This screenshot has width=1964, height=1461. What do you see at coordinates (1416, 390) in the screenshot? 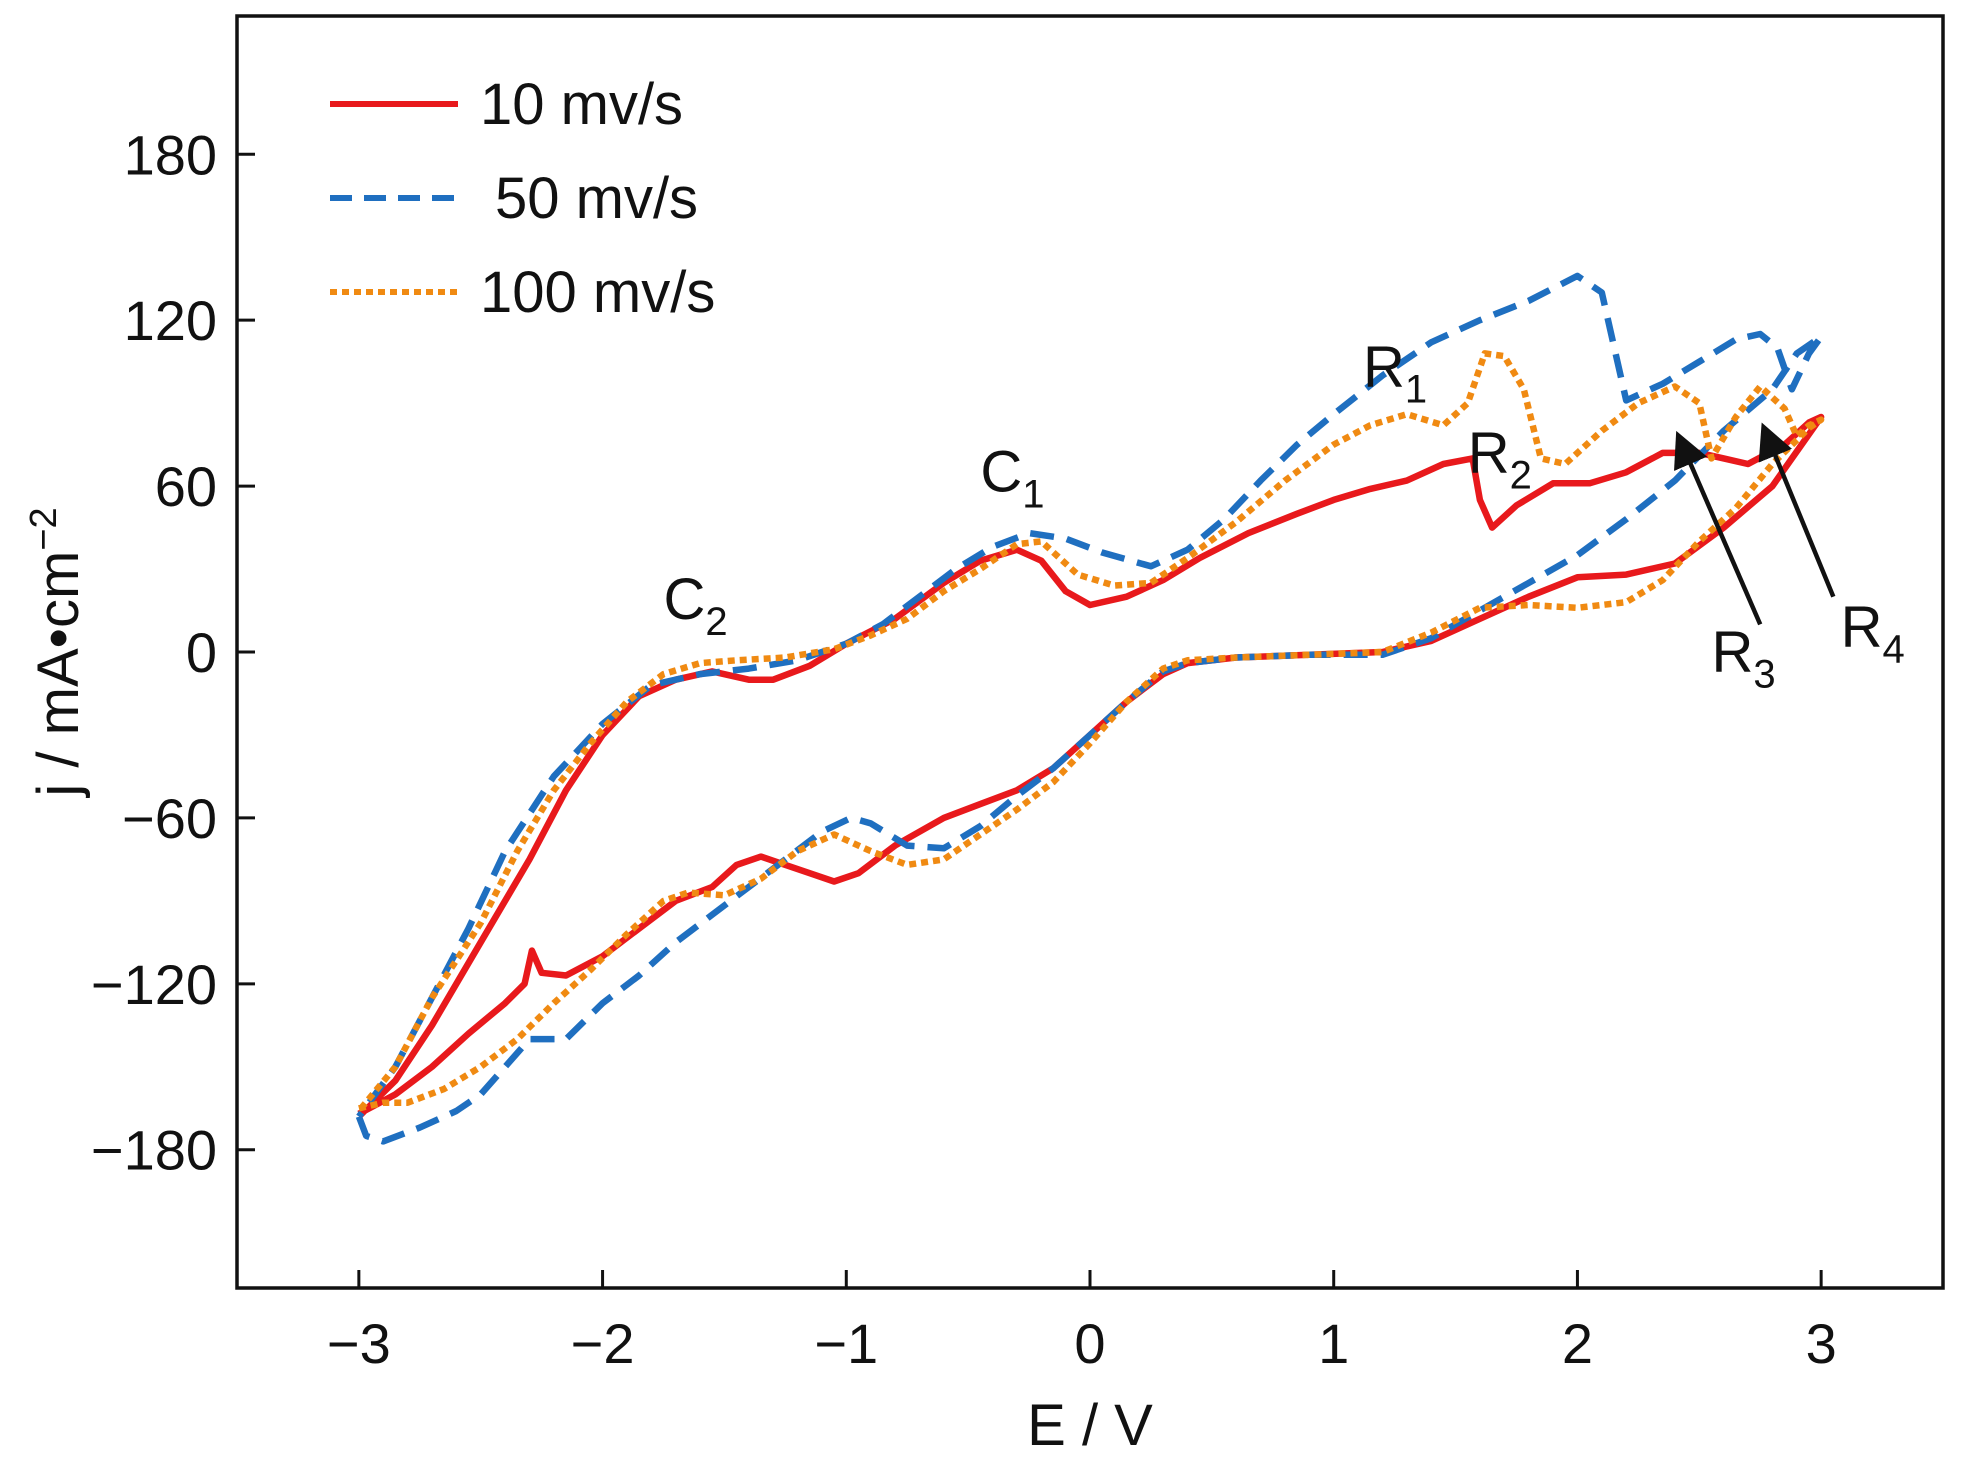
I see `annotation-r1-subscript: 1` at bounding box center [1416, 390].